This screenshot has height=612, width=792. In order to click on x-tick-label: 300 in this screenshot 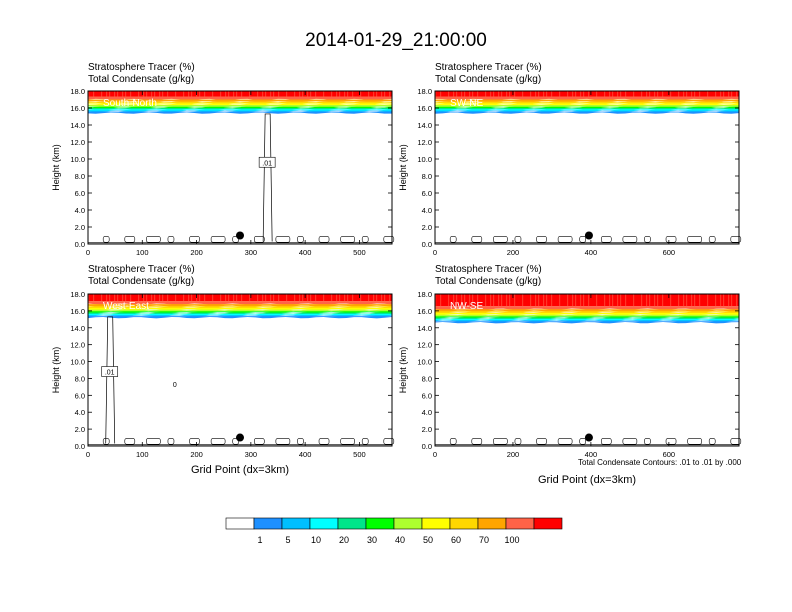, I will do `click(251, 454)`.